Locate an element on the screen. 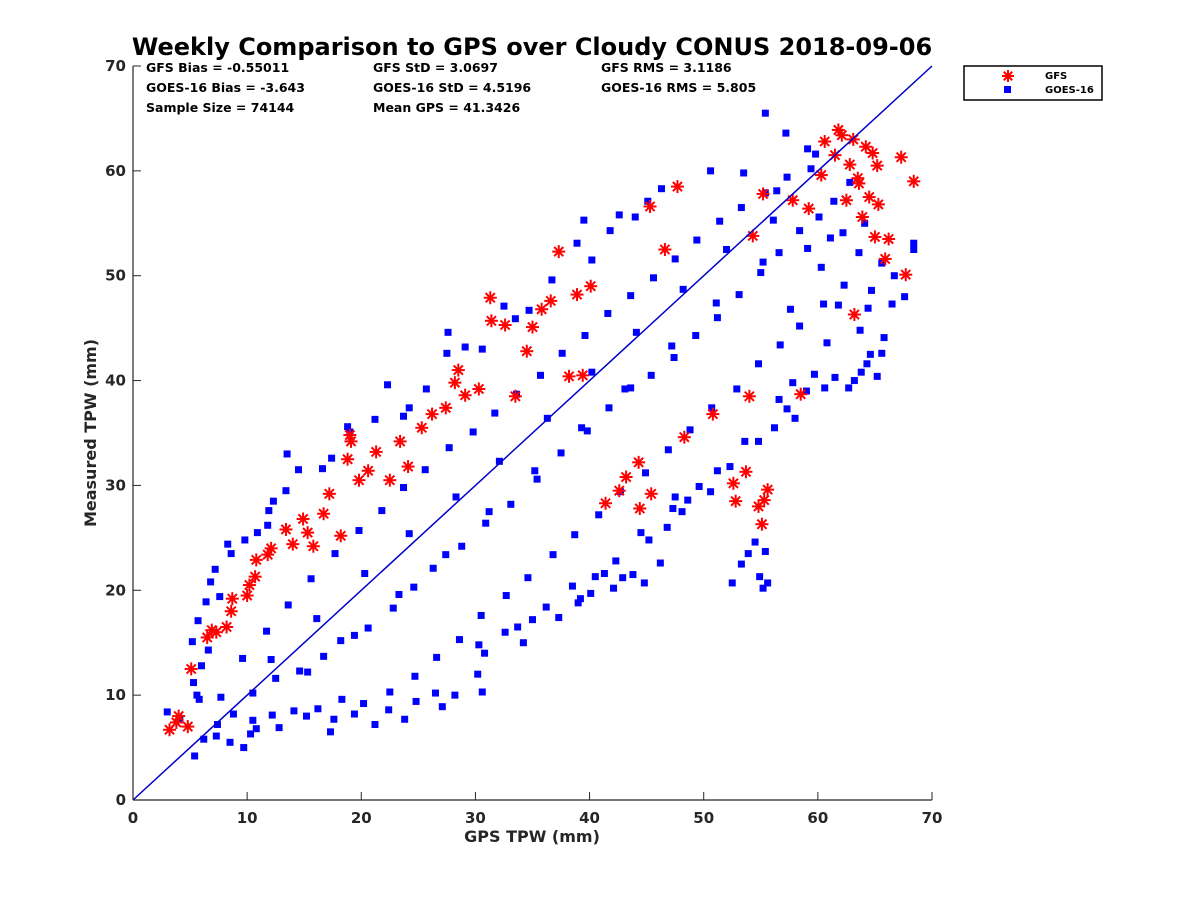 This screenshot has width=1200, height=900. stat-text: GFS StD = 3.0697 is located at coordinates (435, 67).